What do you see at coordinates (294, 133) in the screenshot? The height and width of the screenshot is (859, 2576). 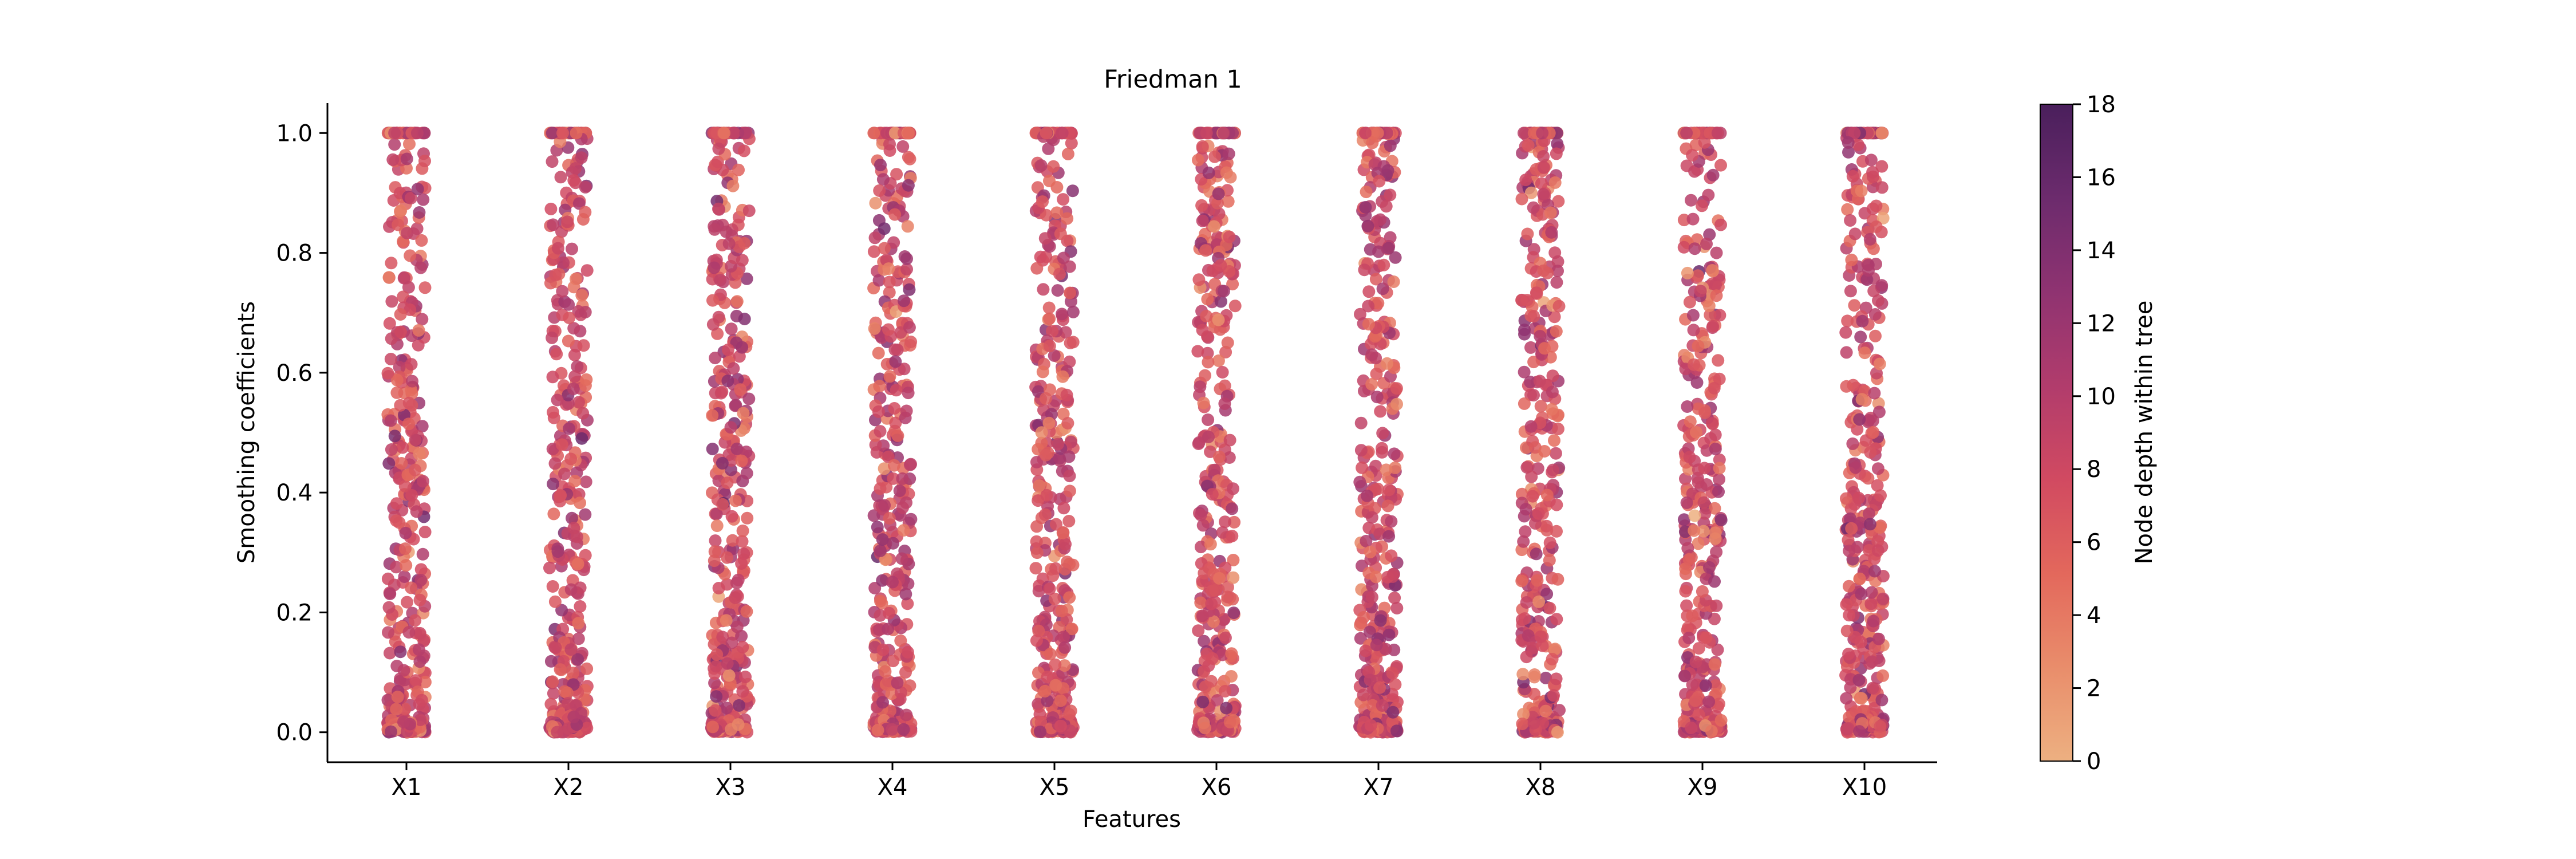 I see `y-tick-label: 1.0` at bounding box center [294, 133].